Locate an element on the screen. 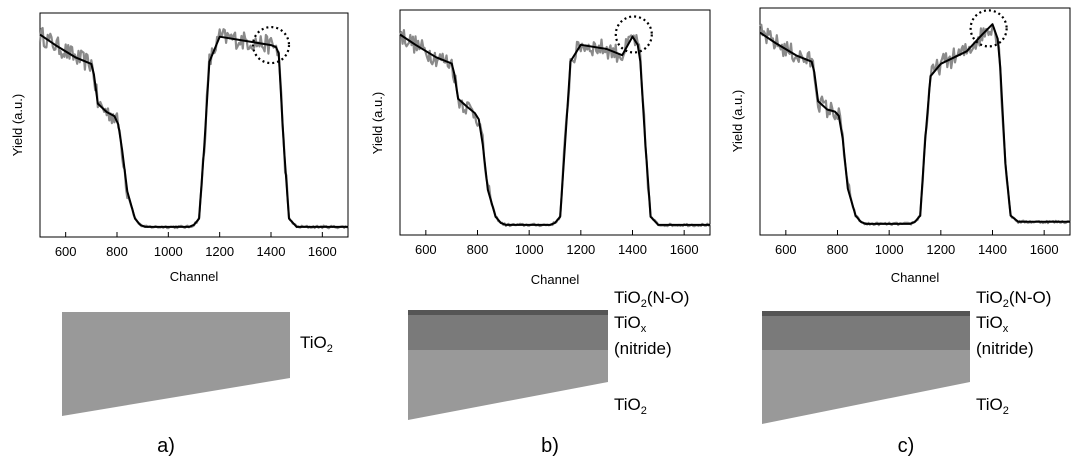 The width and height of the screenshot is (1080, 469). fit-line-c is located at coordinates (914, 124).